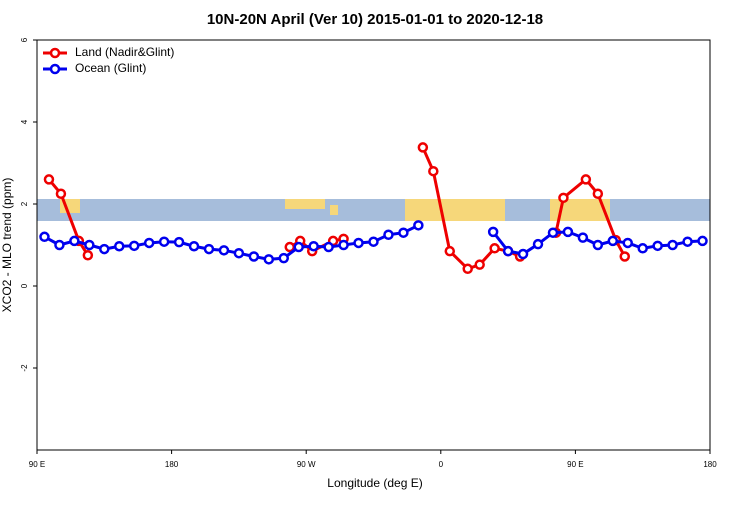  What do you see at coordinates (24, 203) in the screenshot?
I see `y-tick-label: 2` at bounding box center [24, 203].